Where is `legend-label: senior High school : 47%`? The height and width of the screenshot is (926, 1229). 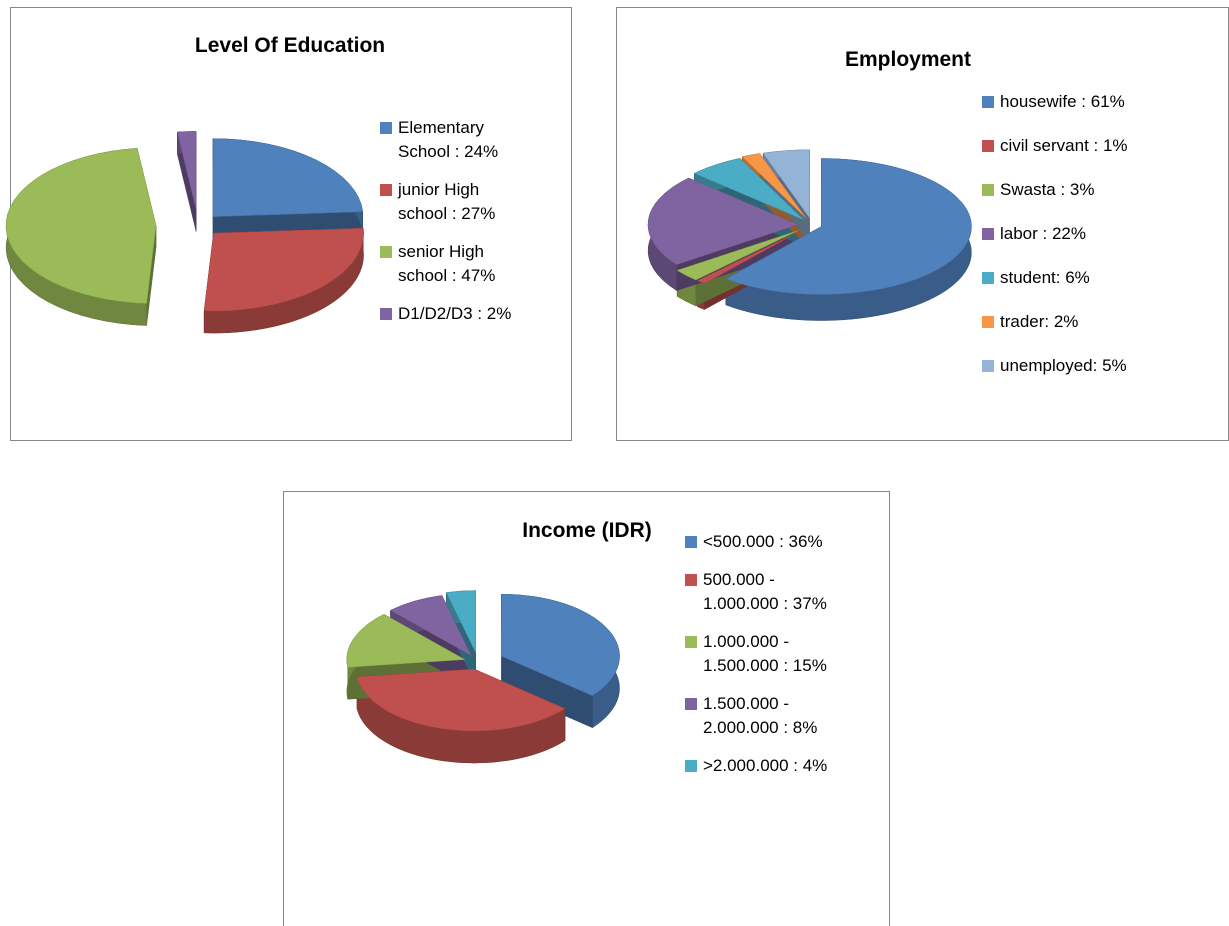 legend-label: senior High school : 47% is located at coordinates (447, 263).